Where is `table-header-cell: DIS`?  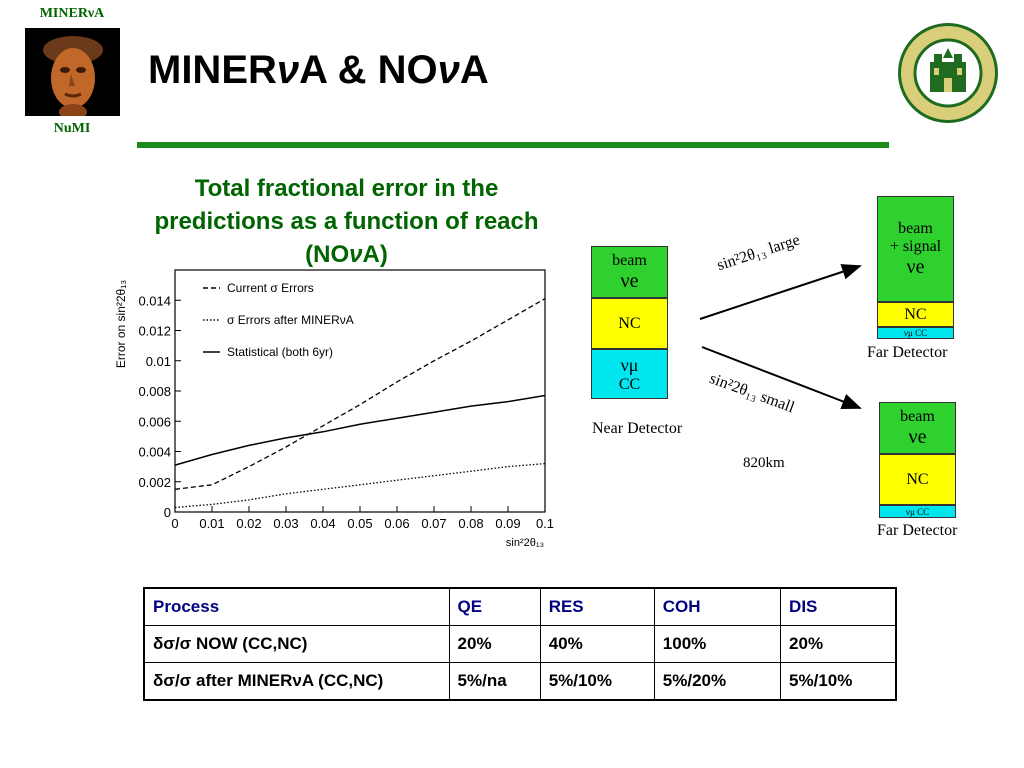 table-header-cell: DIS is located at coordinates (838, 606).